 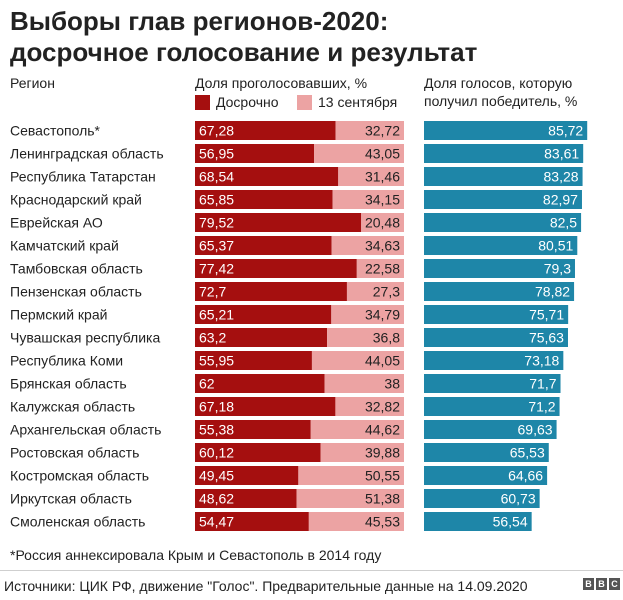 What do you see at coordinates (212, 338) in the screenshot?
I see `label-early: 63,2` at bounding box center [212, 338].